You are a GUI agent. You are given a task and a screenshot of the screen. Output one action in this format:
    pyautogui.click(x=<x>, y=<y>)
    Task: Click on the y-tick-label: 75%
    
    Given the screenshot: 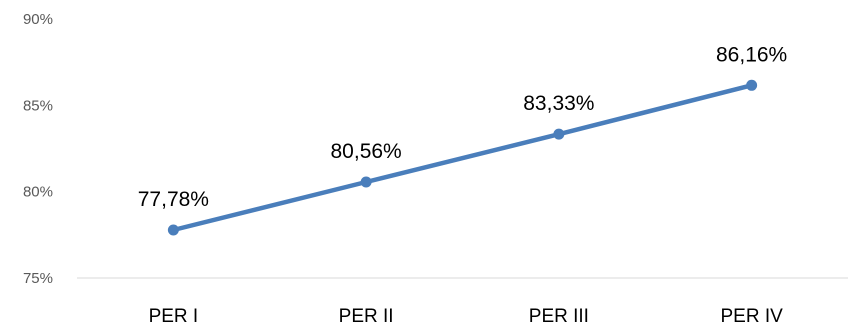 What is the action you would take?
    pyautogui.click(x=38, y=278)
    